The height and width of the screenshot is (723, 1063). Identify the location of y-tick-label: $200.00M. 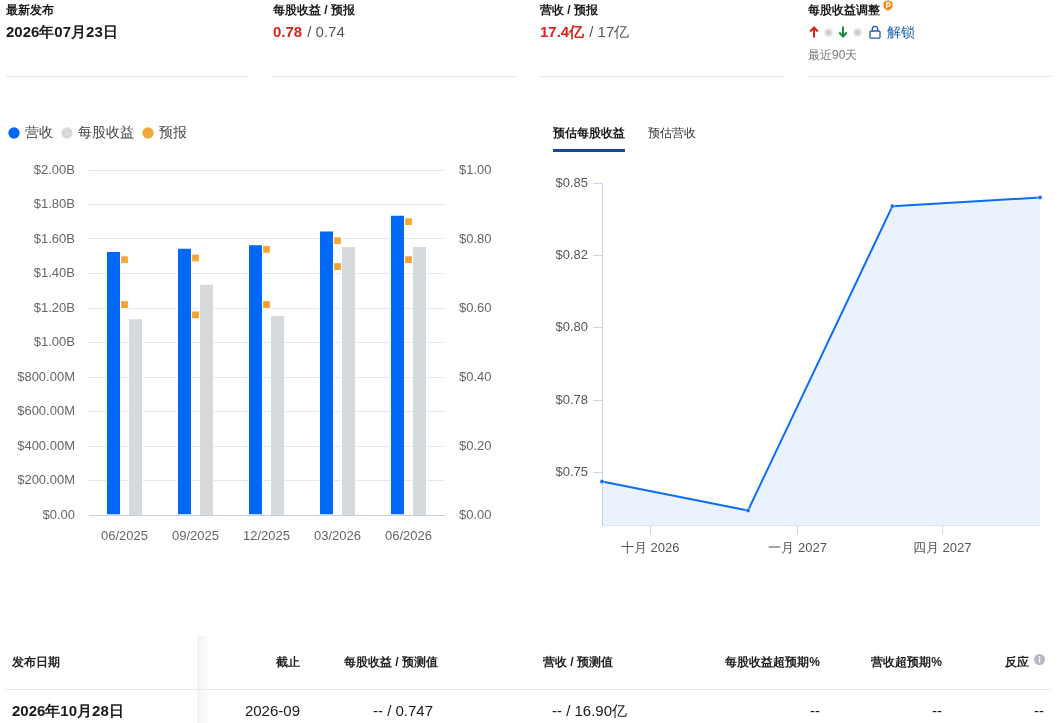
(46, 480).